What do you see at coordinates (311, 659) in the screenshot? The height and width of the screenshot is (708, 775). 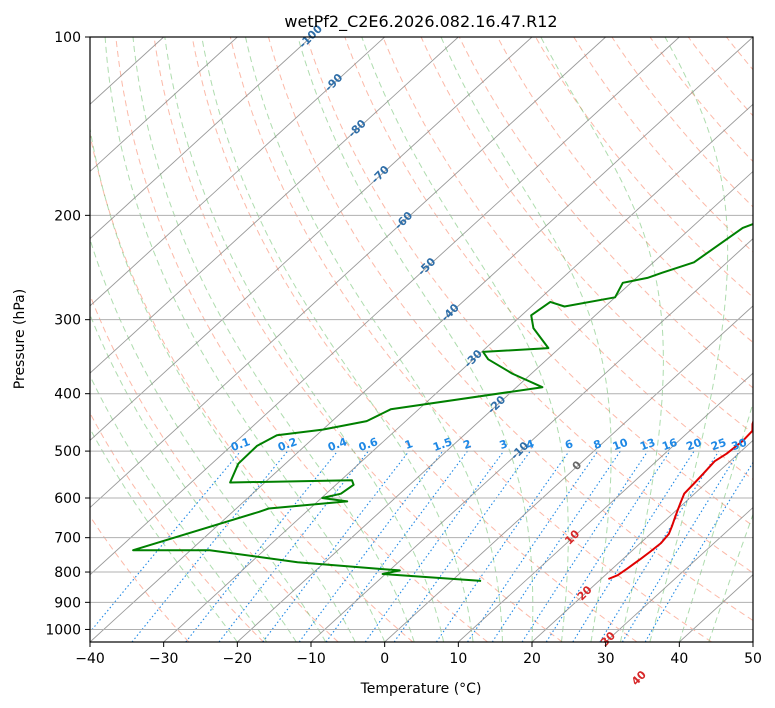 I see `x-tick-label: −10` at bounding box center [311, 659].